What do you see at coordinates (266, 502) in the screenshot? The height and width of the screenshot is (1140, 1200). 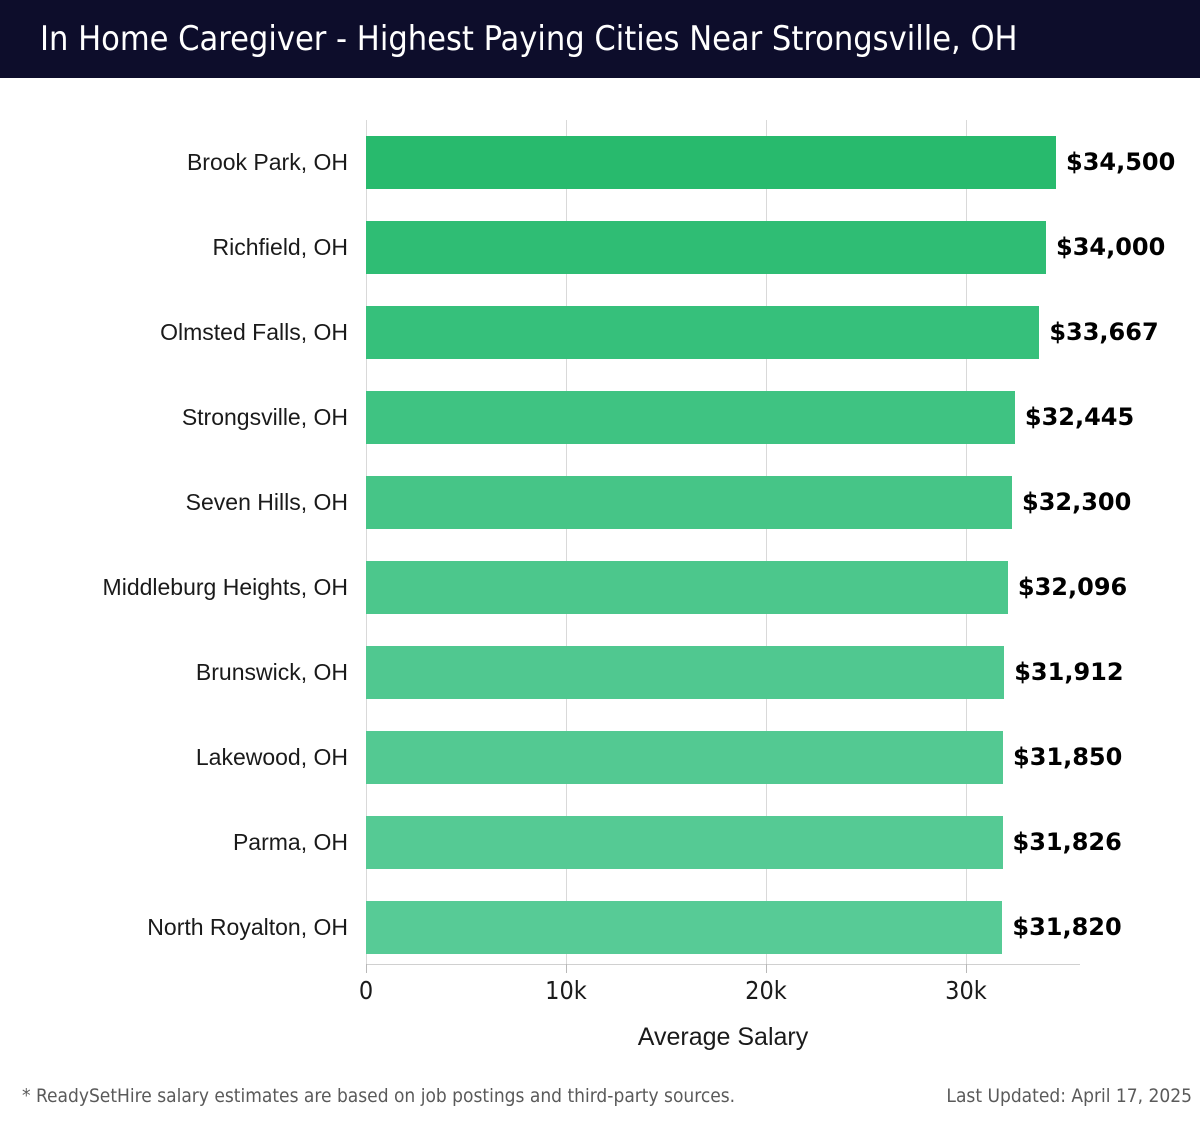 I see `bar-category-label: Seven Hills, OH` at bounding box center [266, 502].